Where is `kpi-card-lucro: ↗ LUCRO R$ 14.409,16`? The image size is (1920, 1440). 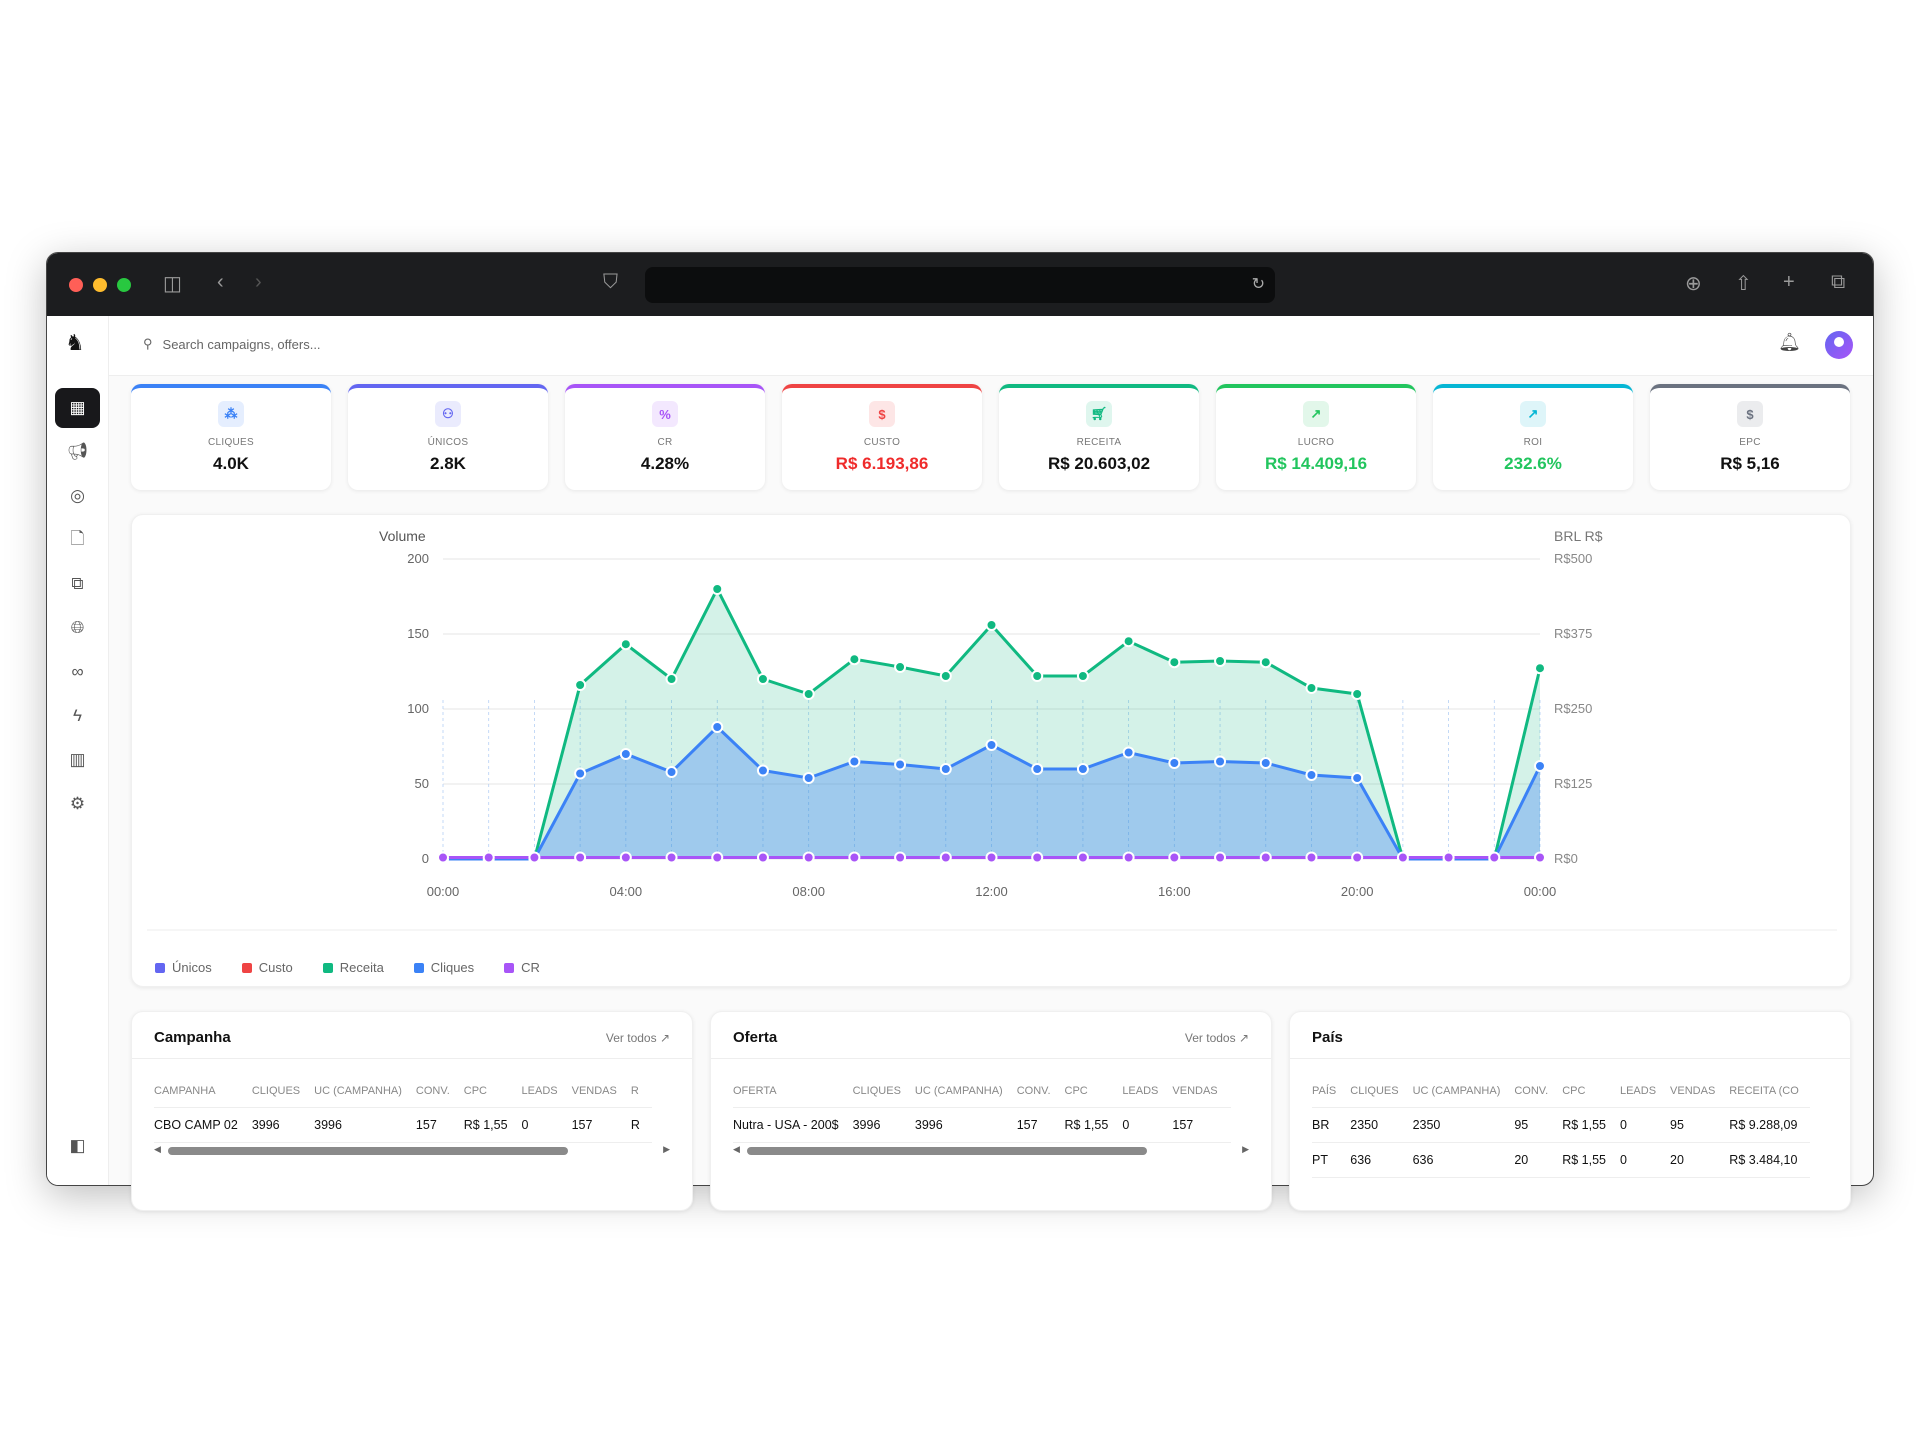 kpi-card-lucro: ↗ LUCRO R$ 14.409,16 is located at coordinates (1316, 437).